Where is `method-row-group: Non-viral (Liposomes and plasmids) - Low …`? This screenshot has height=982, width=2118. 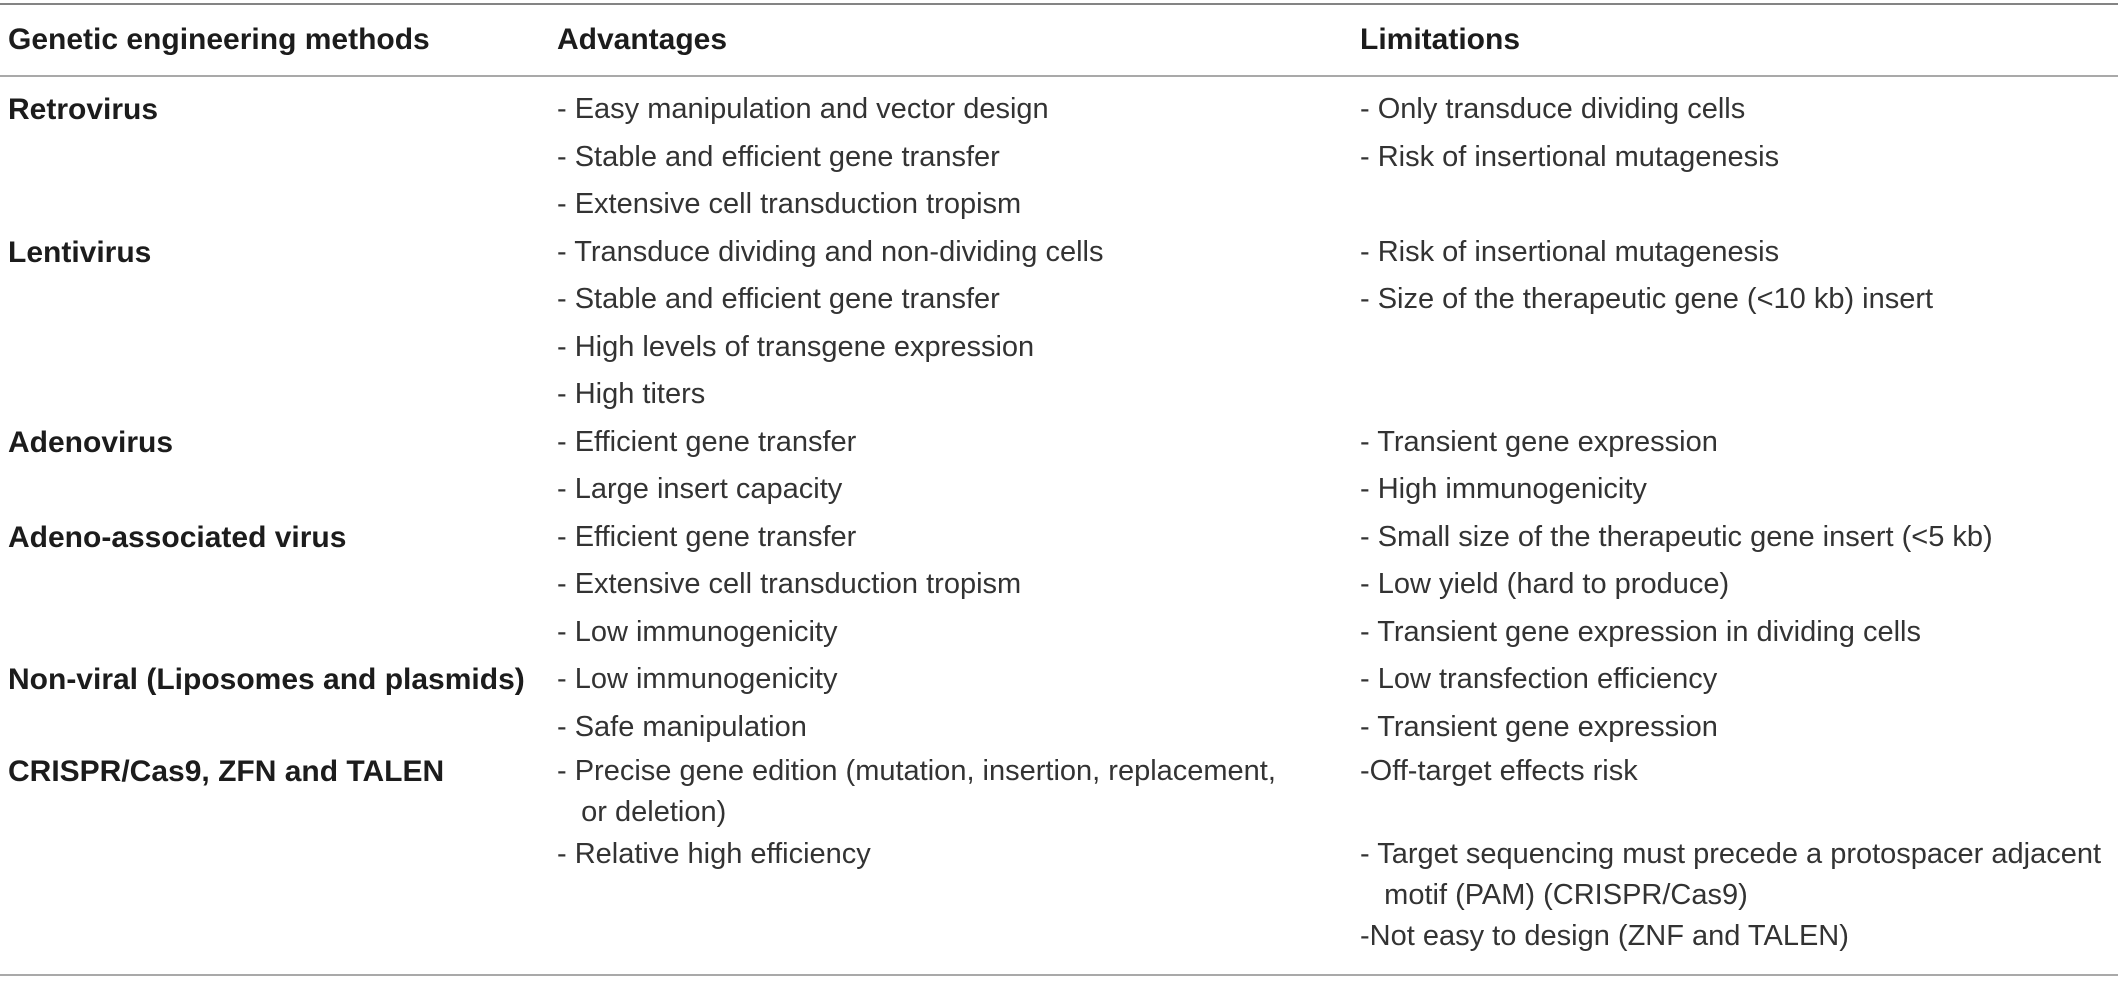
method-row-group: Non-viral (Liposomes and plasmids) - Low … is located at coordinates (1059, 703).